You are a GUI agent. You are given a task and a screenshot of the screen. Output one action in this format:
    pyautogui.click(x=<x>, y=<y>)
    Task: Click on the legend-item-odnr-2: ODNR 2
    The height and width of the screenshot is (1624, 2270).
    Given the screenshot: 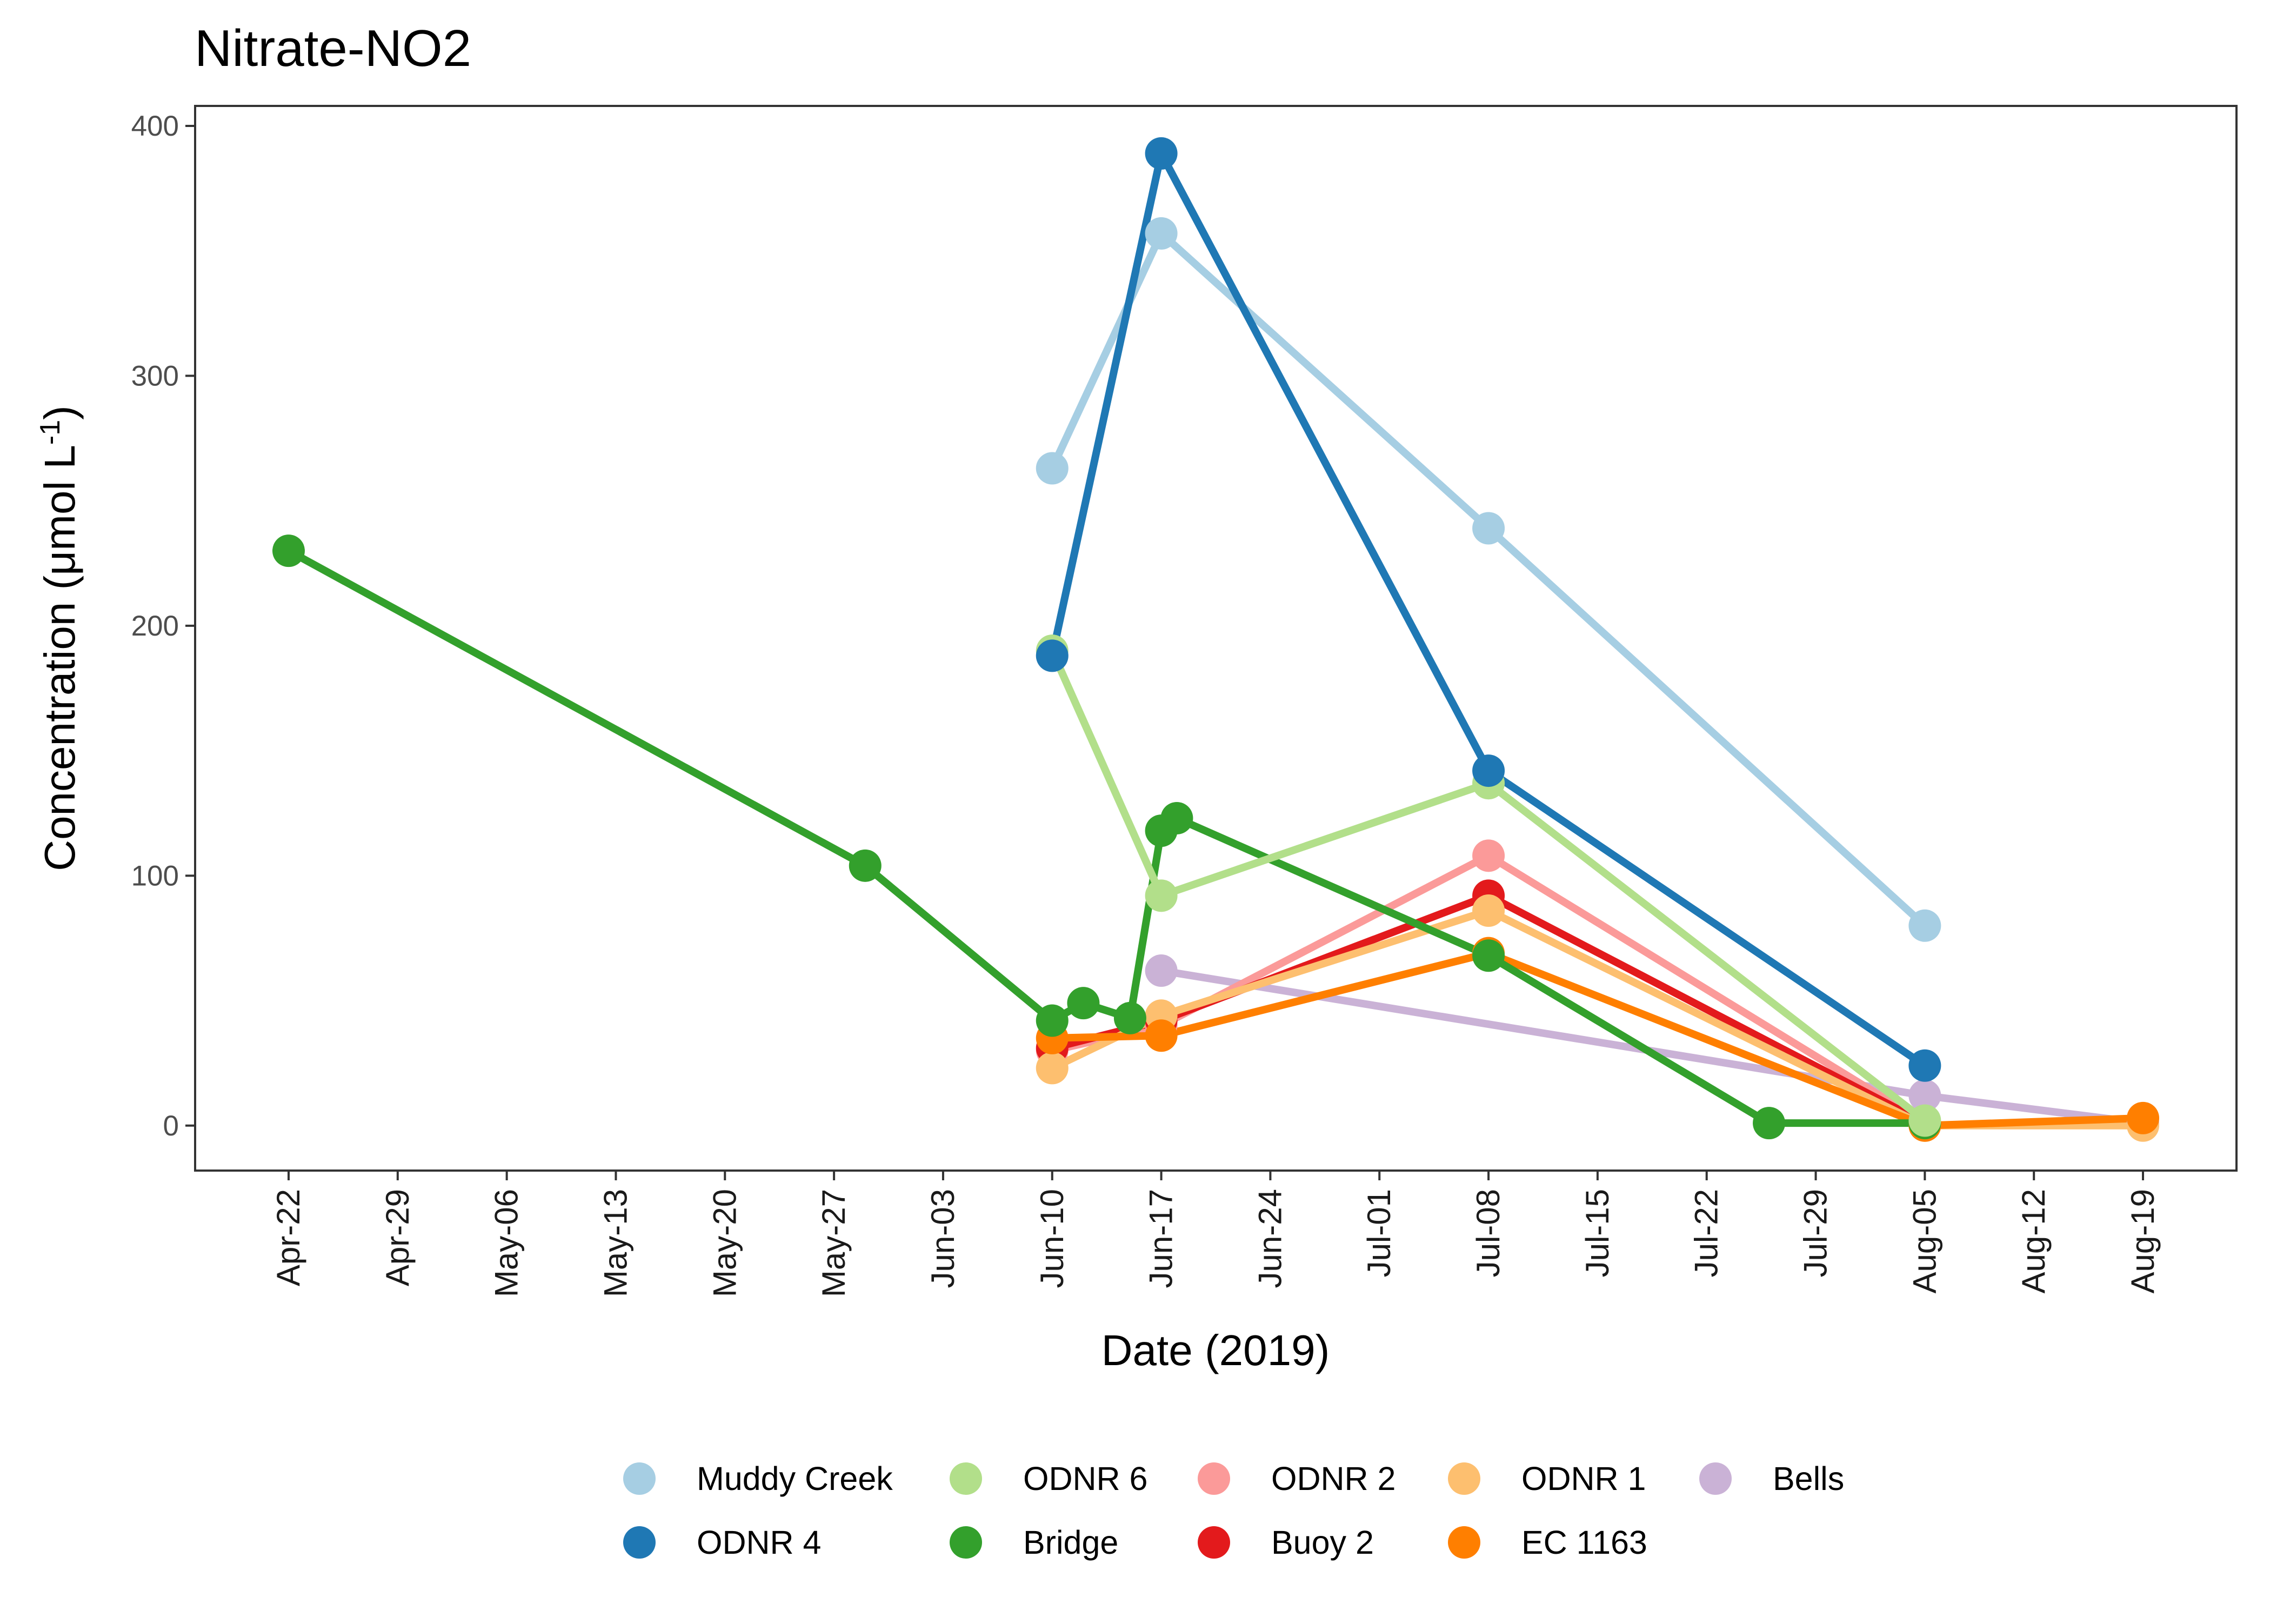 What is the action you would take?
    pyautogui.click(x=1297, y=1479)
    